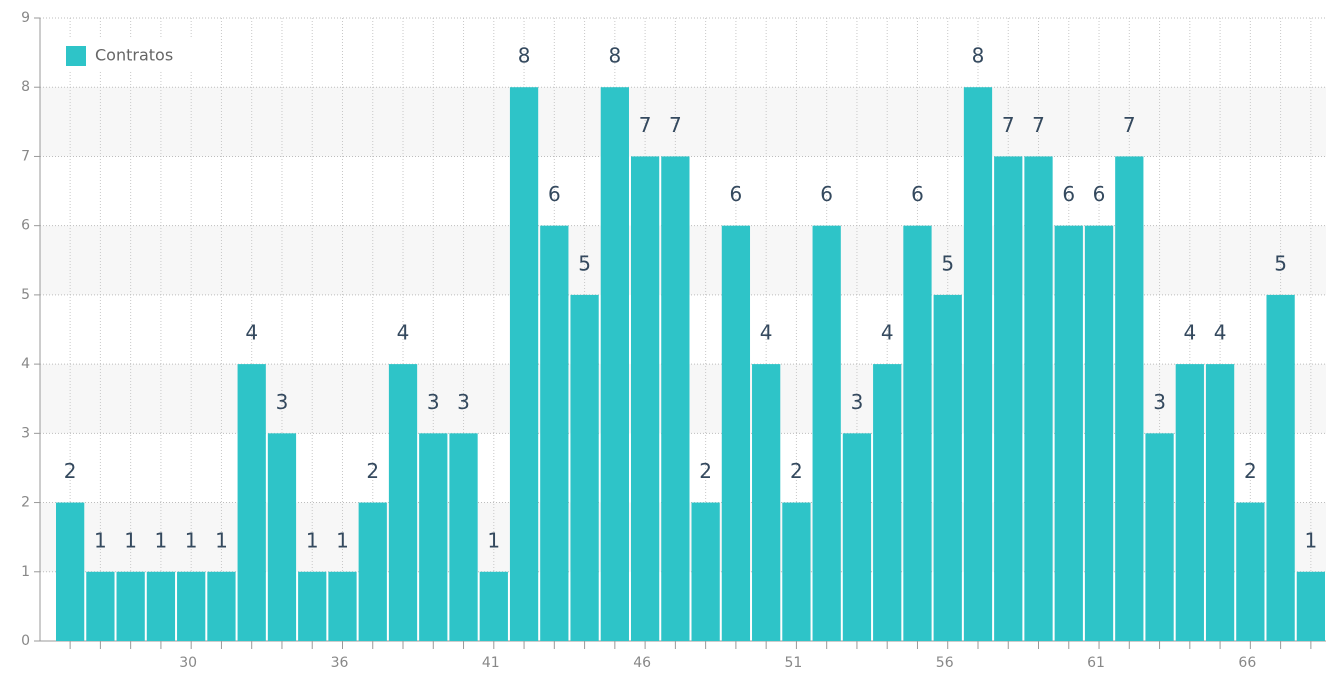 The width and height of the screenshot is (1333, 682). What do you see at coordinates (25, 87) in the screenshot?
I see `y-tick-label: 8` at bounding box center [25, 87].